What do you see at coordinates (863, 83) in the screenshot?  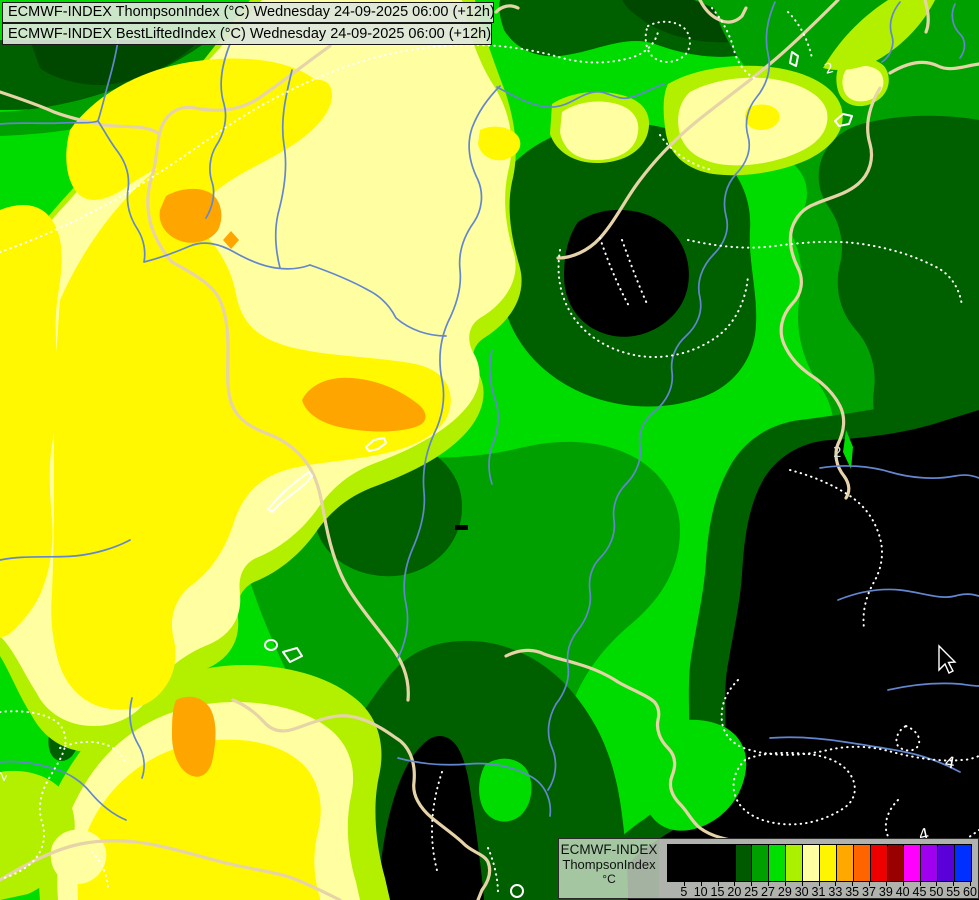 I see `region-pale-spot-ne2` at bounding box center [863, 83].